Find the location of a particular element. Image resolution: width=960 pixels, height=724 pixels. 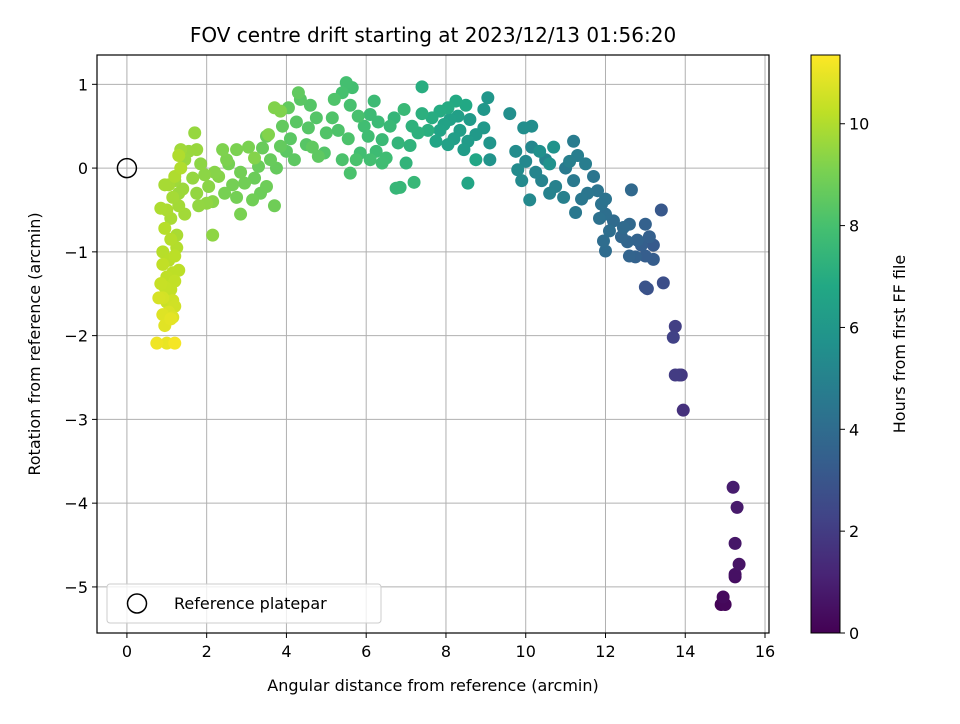

y-tick-label: −5 is located at coordinates (76, 587).